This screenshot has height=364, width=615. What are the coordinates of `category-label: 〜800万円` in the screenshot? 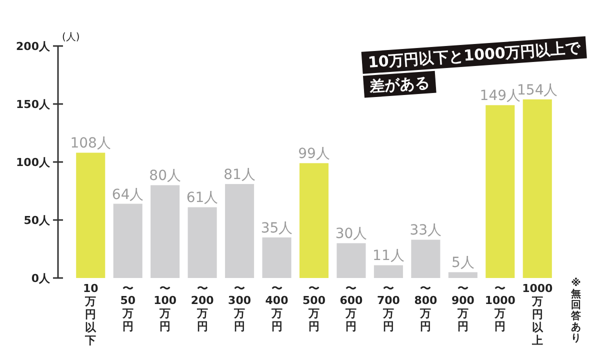 It's located at (426, 307).